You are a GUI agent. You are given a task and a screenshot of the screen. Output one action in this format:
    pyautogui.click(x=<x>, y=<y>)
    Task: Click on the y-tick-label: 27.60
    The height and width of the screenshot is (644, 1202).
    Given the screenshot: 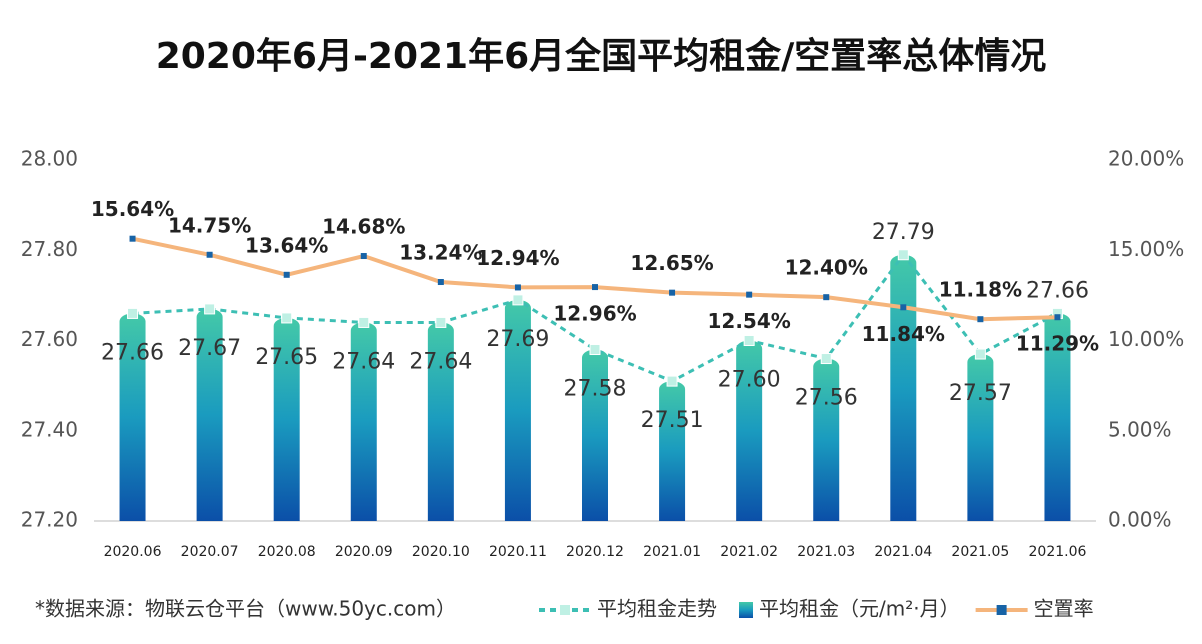 What is the action you would take?
    pyautogui.click(x=49, y=339)
    